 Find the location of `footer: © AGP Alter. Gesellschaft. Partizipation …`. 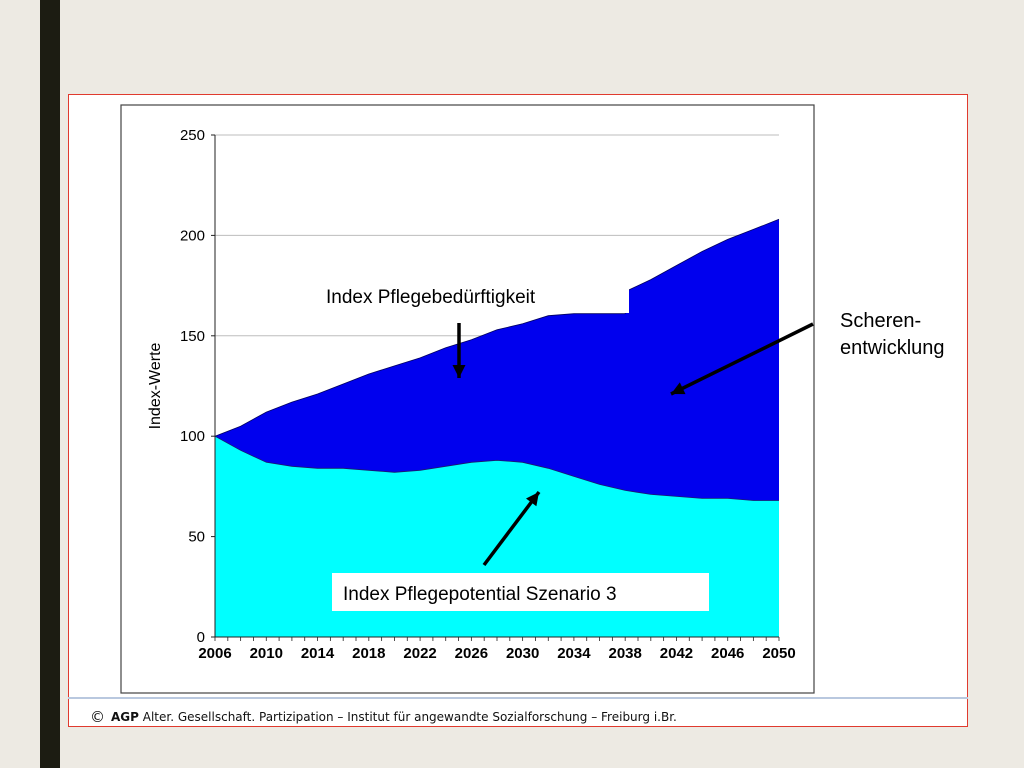

footer: © AGP Alter. Gesellschaft. Partizipation … is located at coordinates (383, 717).